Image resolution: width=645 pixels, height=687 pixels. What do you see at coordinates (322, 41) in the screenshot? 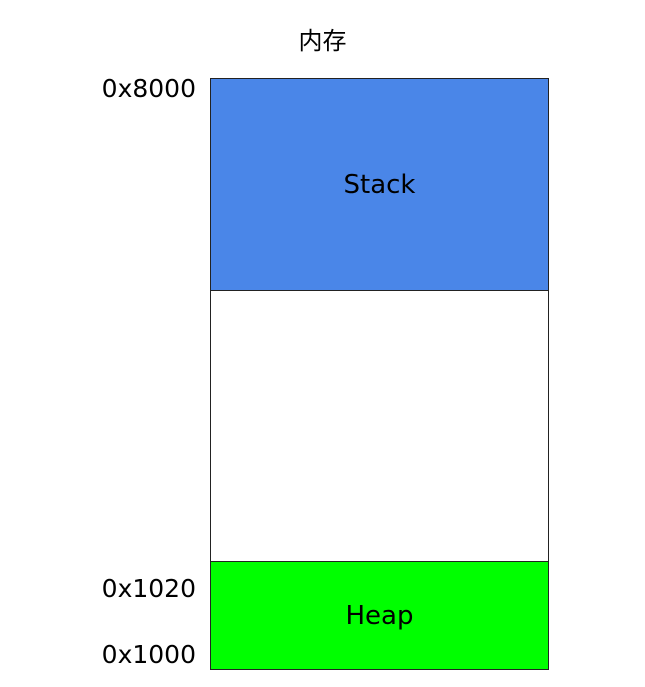
I see `memory-title: 内存` at bounding box center [322, 41].